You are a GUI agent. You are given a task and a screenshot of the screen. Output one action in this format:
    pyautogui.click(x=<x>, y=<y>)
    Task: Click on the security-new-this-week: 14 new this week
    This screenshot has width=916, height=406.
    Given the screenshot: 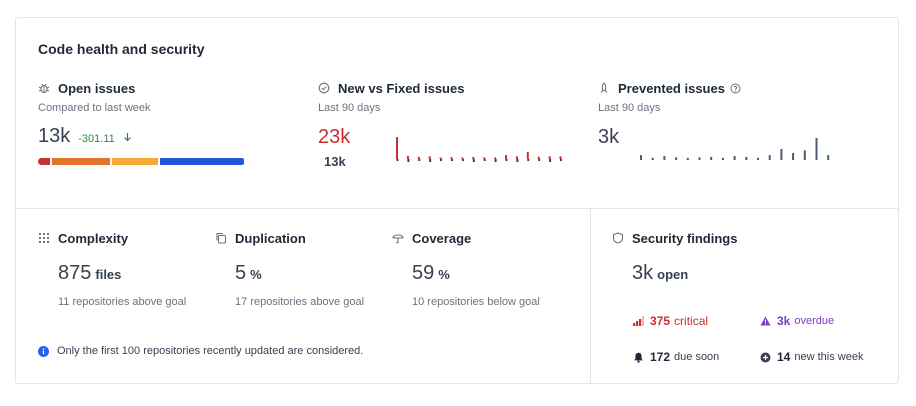 What is the action you would take?
    pyautogui.click(x=811, y=357)
    